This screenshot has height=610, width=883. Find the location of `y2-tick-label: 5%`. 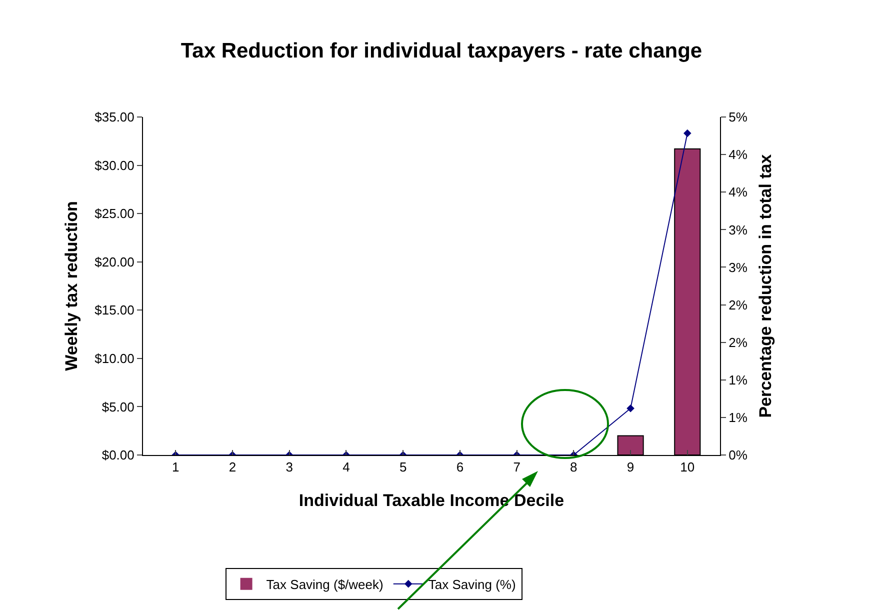

y2-tick-label: 5% is located at coordinates (738, 117).